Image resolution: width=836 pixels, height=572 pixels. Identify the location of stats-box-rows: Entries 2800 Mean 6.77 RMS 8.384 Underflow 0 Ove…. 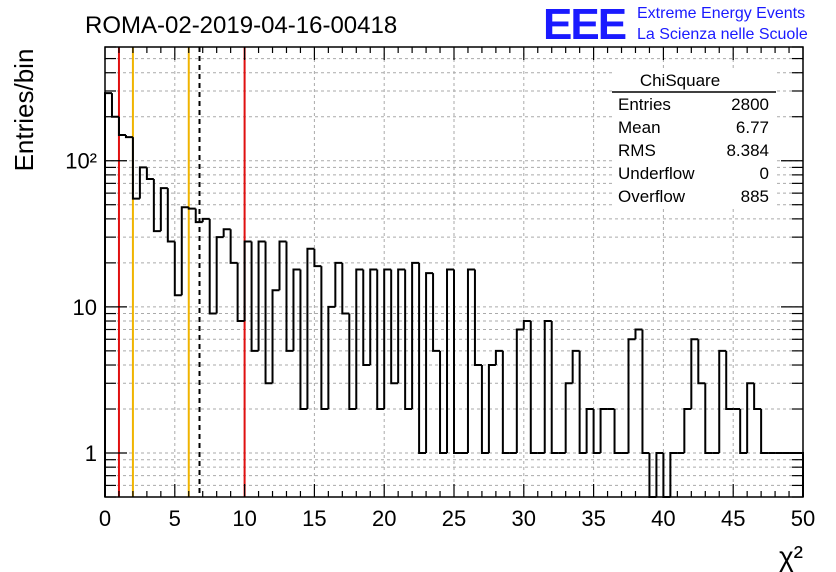
(693, 150).